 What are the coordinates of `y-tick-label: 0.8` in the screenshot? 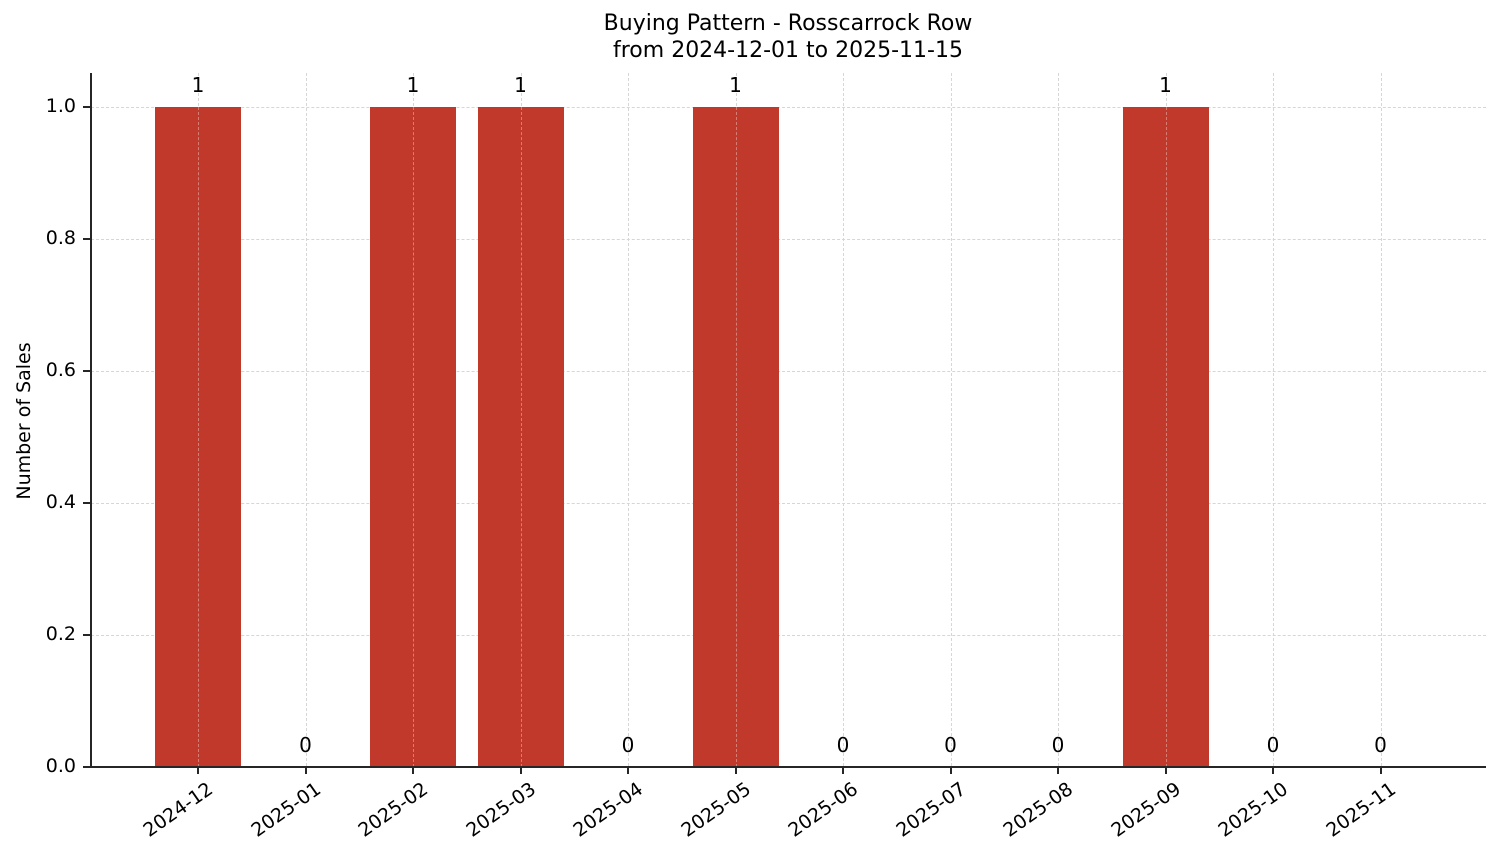 It's located at (60, 238).